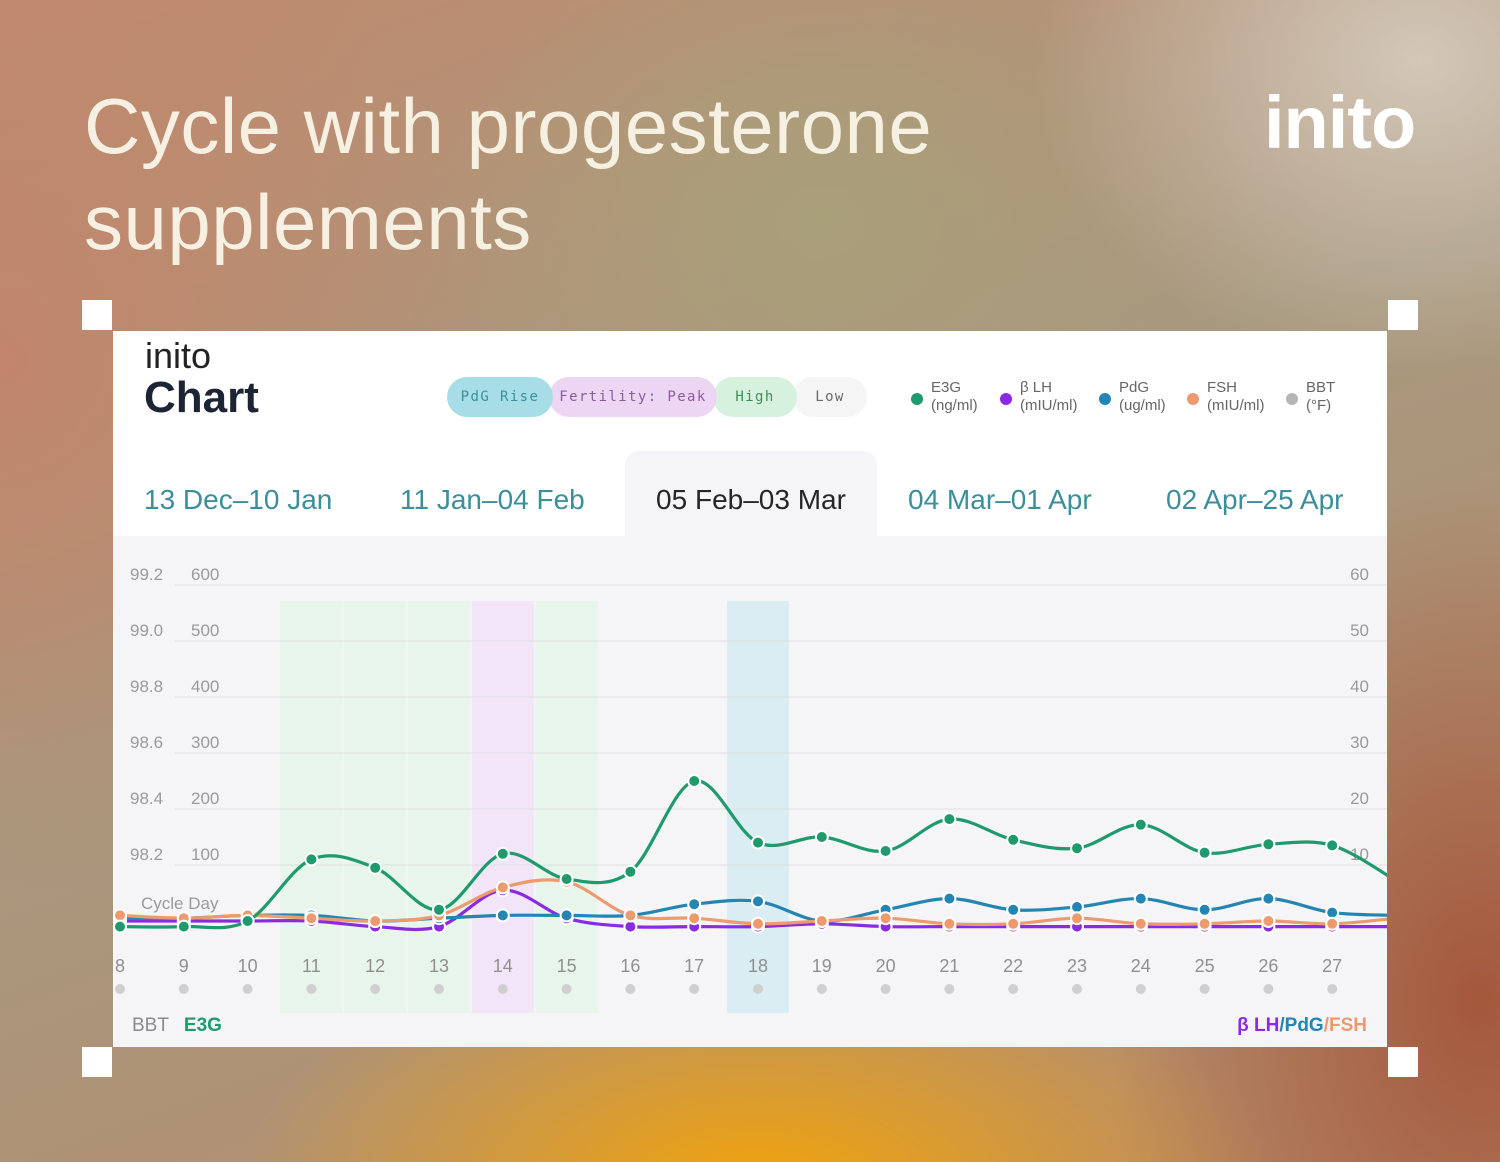 This screenshot has height=1162, width=1500. Describe the element at coordinates (205, 742) in the screenshot. I see `e3g-tick-label: 300` at that location.